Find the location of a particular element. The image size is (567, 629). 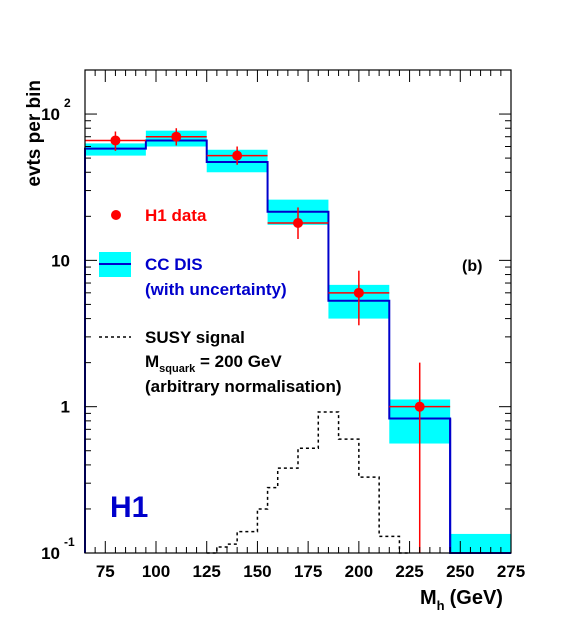

cc-dis-band is located at coordinates (480, 543).